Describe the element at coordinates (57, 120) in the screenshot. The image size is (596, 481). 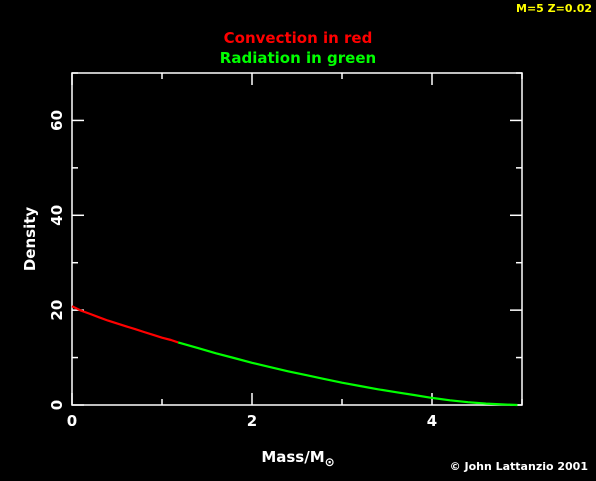
I see `y-tick-label: 60` at that location.